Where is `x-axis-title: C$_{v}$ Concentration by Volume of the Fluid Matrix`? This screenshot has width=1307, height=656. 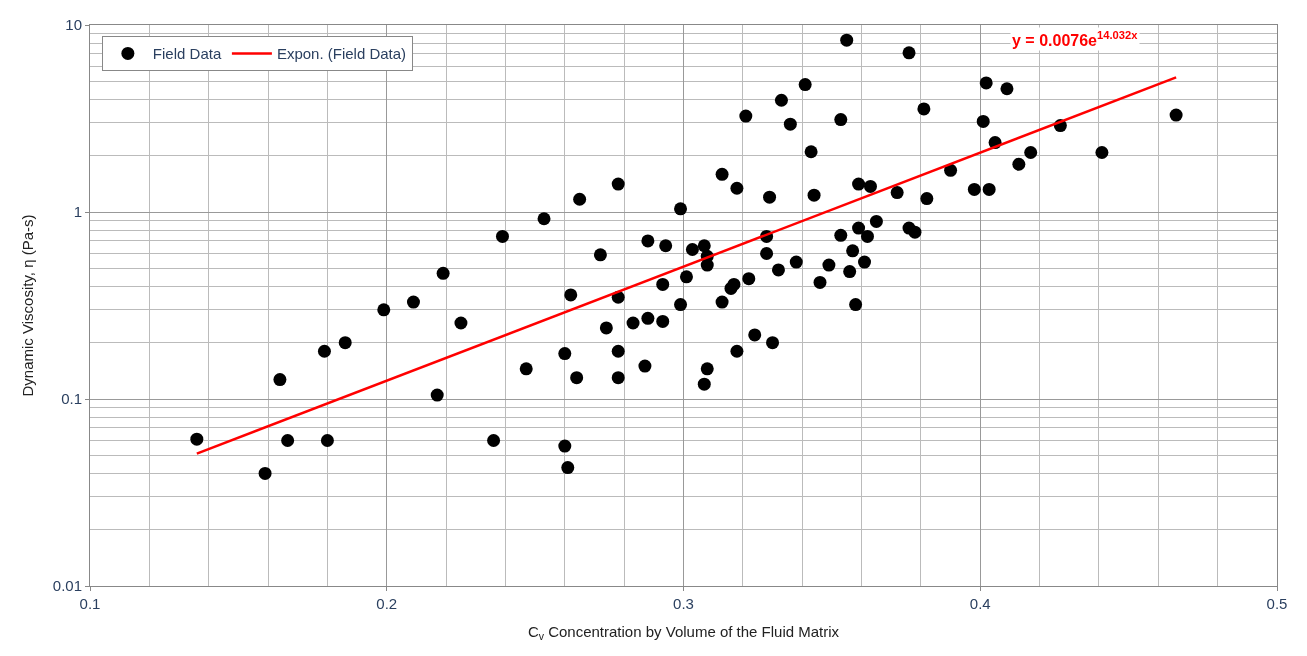 x-axis-title: C$_{v}$ Concentration by Volume of the Fluid Matrix is located at coordinates (683, 633).